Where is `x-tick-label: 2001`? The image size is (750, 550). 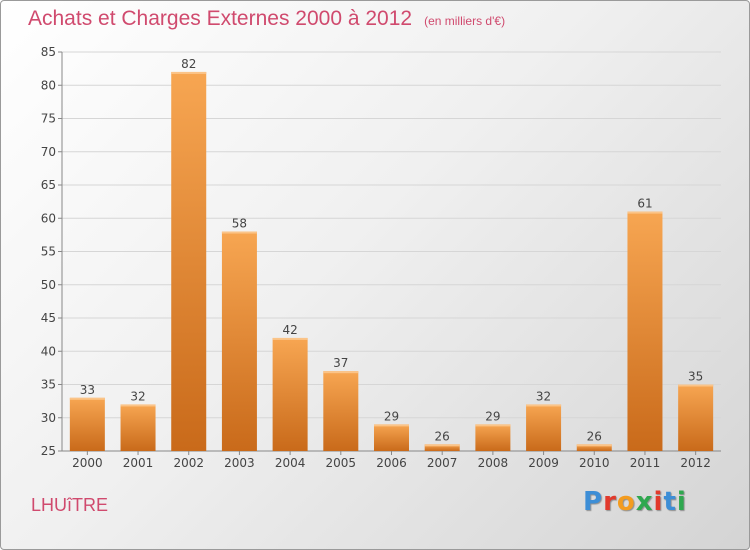
x-tick-label: 2001 is located at coordinates (138, 463).